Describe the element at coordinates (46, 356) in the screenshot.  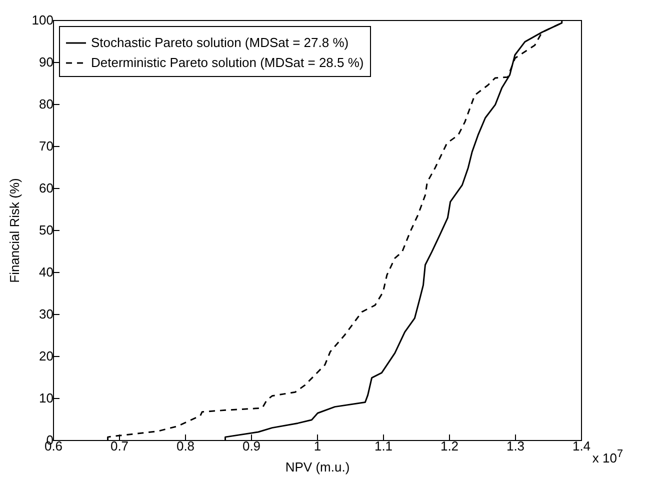
I see `y-tick-label: 20` at that location.